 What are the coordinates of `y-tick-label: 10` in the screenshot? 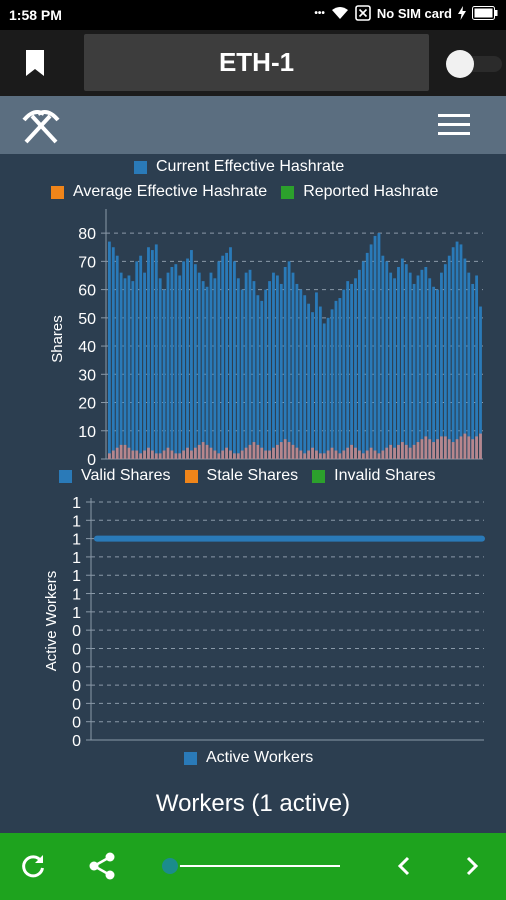 It's located at (87, 432).